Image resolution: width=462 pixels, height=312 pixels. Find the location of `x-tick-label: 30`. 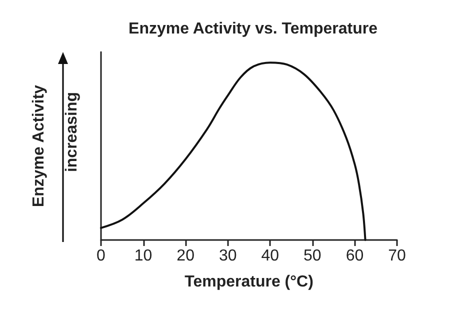

x-tick-label: 30 is located at coordinates (227, 256).